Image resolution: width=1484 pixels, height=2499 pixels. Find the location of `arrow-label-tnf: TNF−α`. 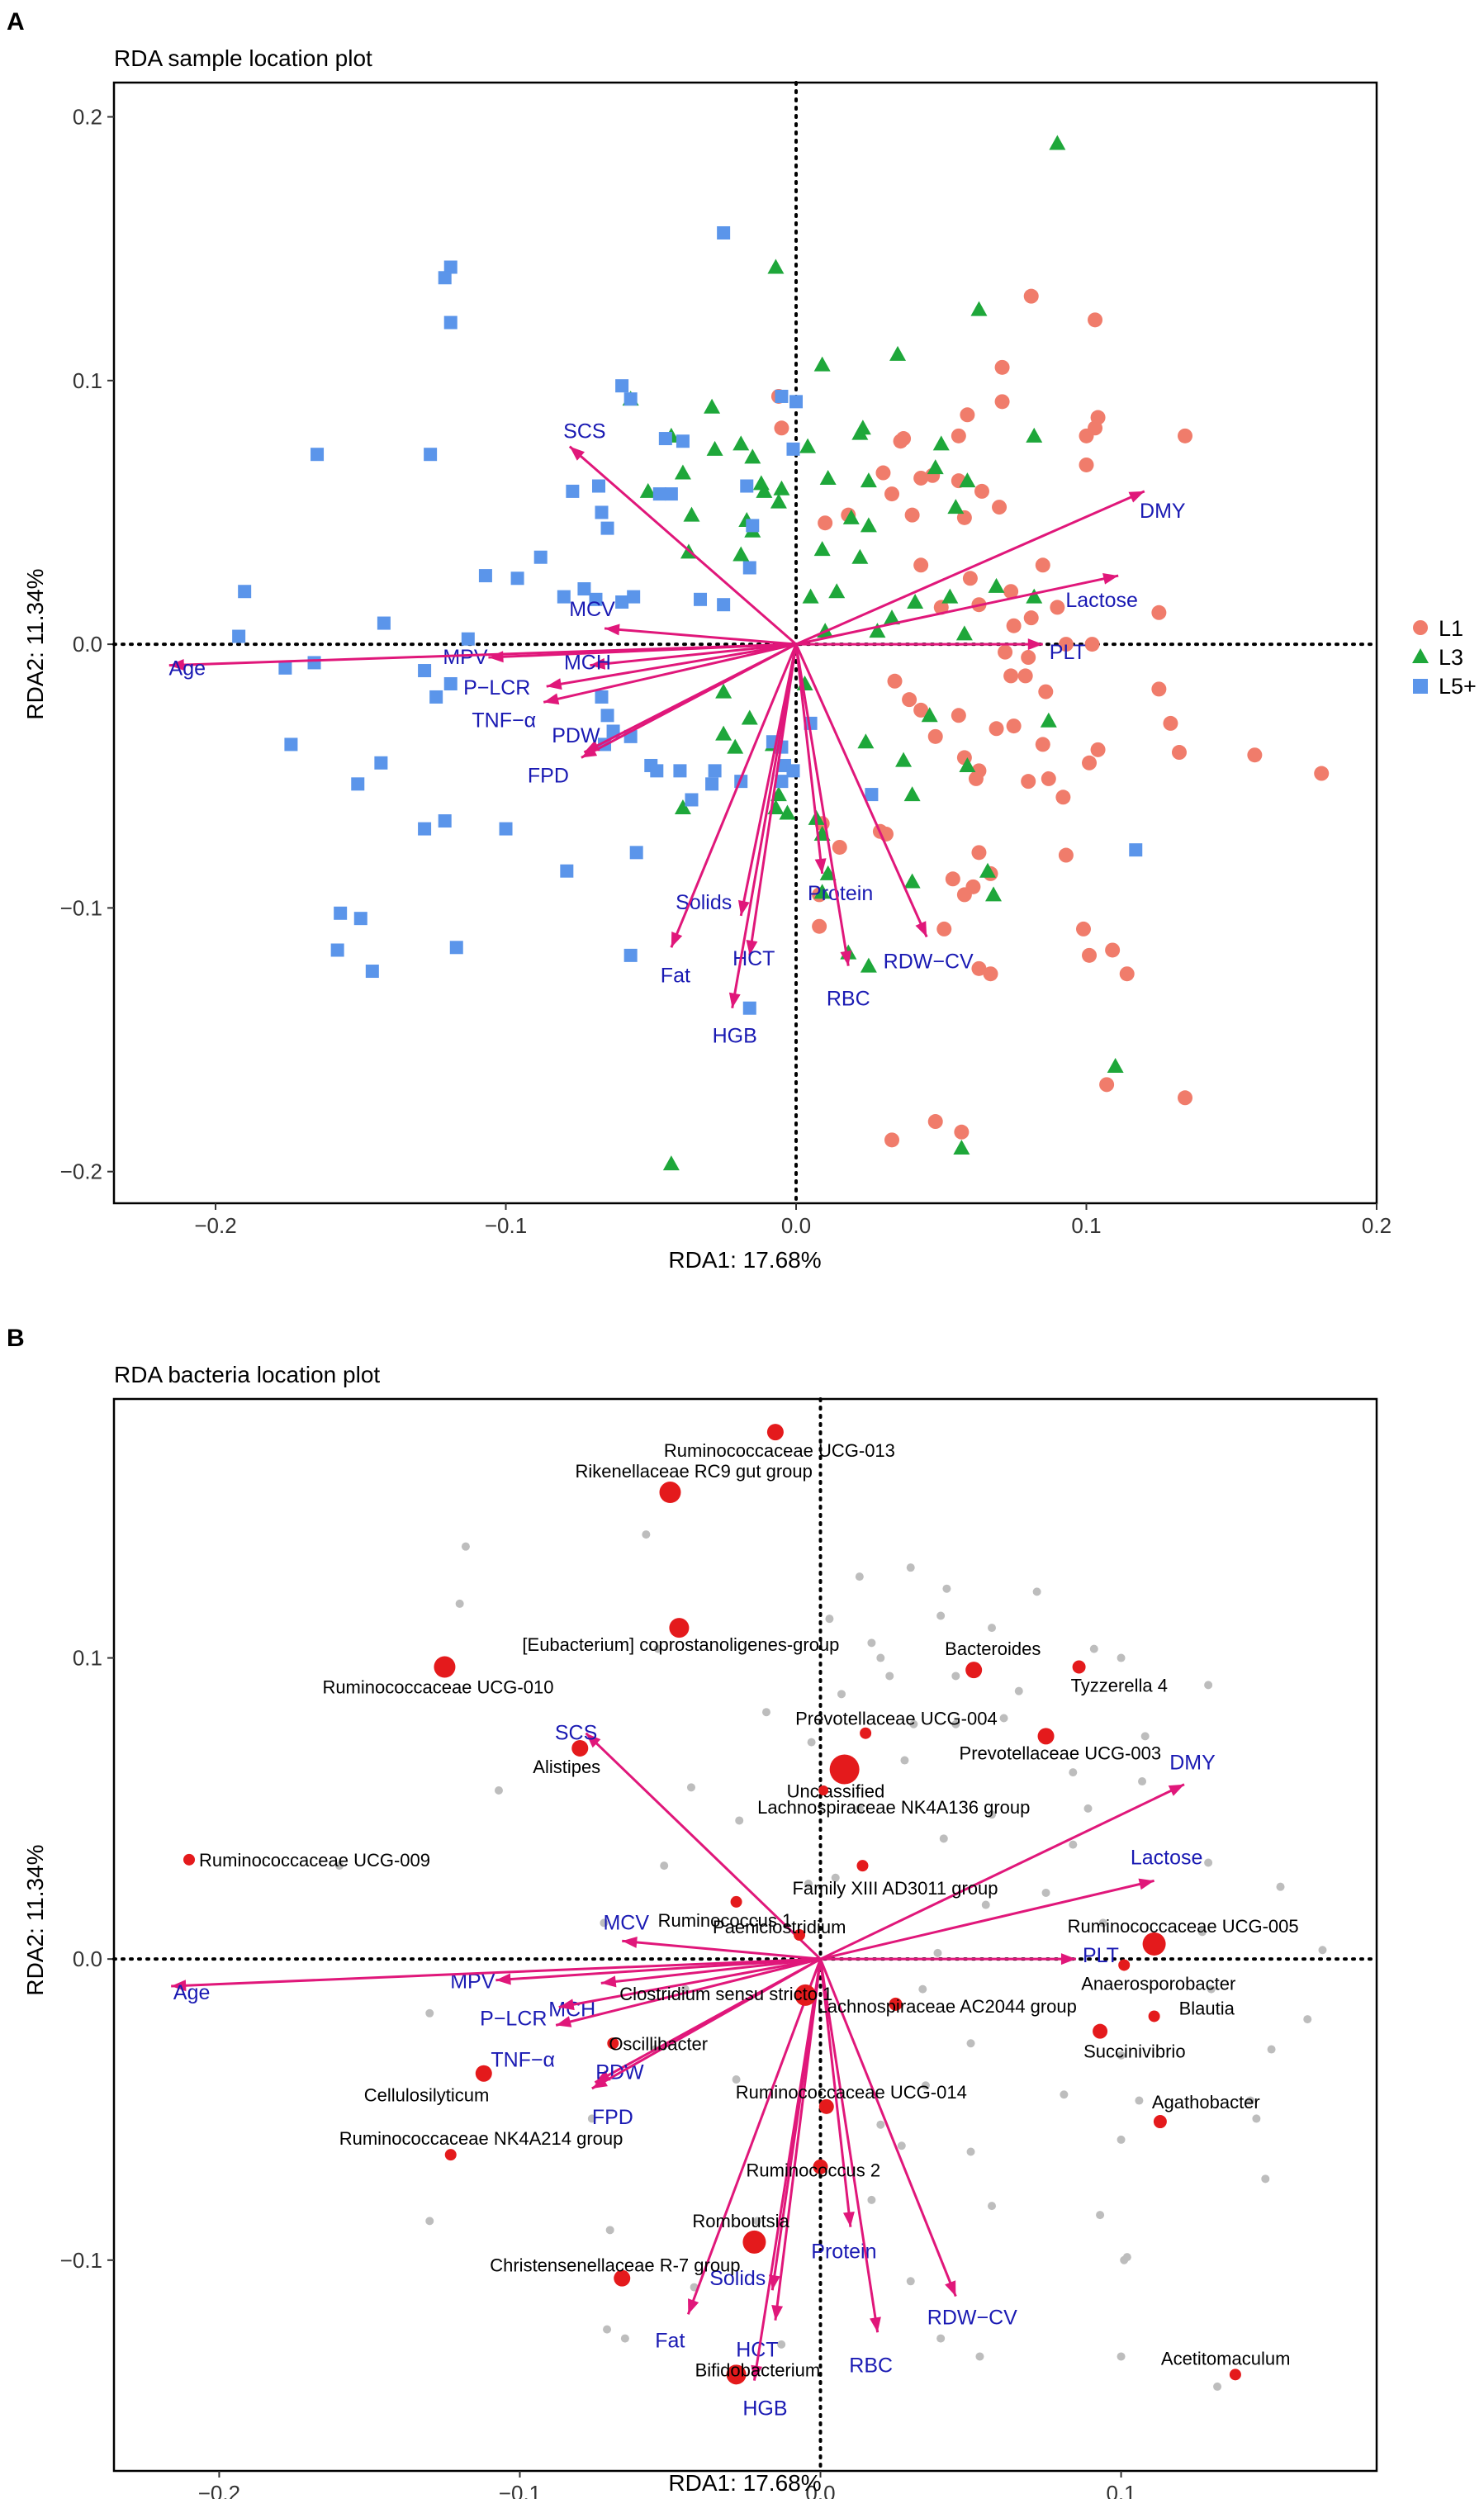

arrow-label-tnf: TNF−α is located at coordinates (523, 2059).